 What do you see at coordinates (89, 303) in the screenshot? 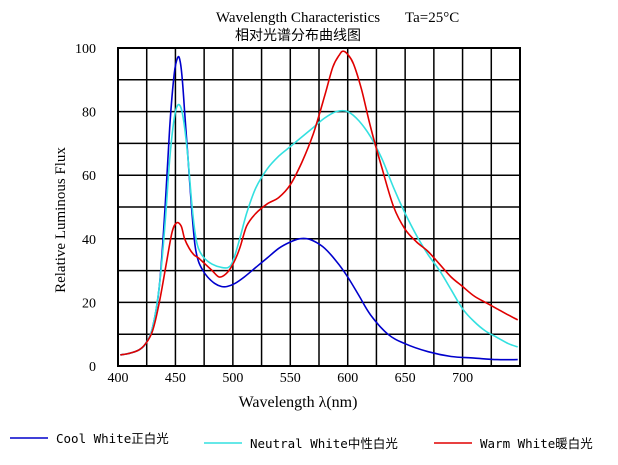
I see `y-tick-label: 20` at bounding box center [89, 303].